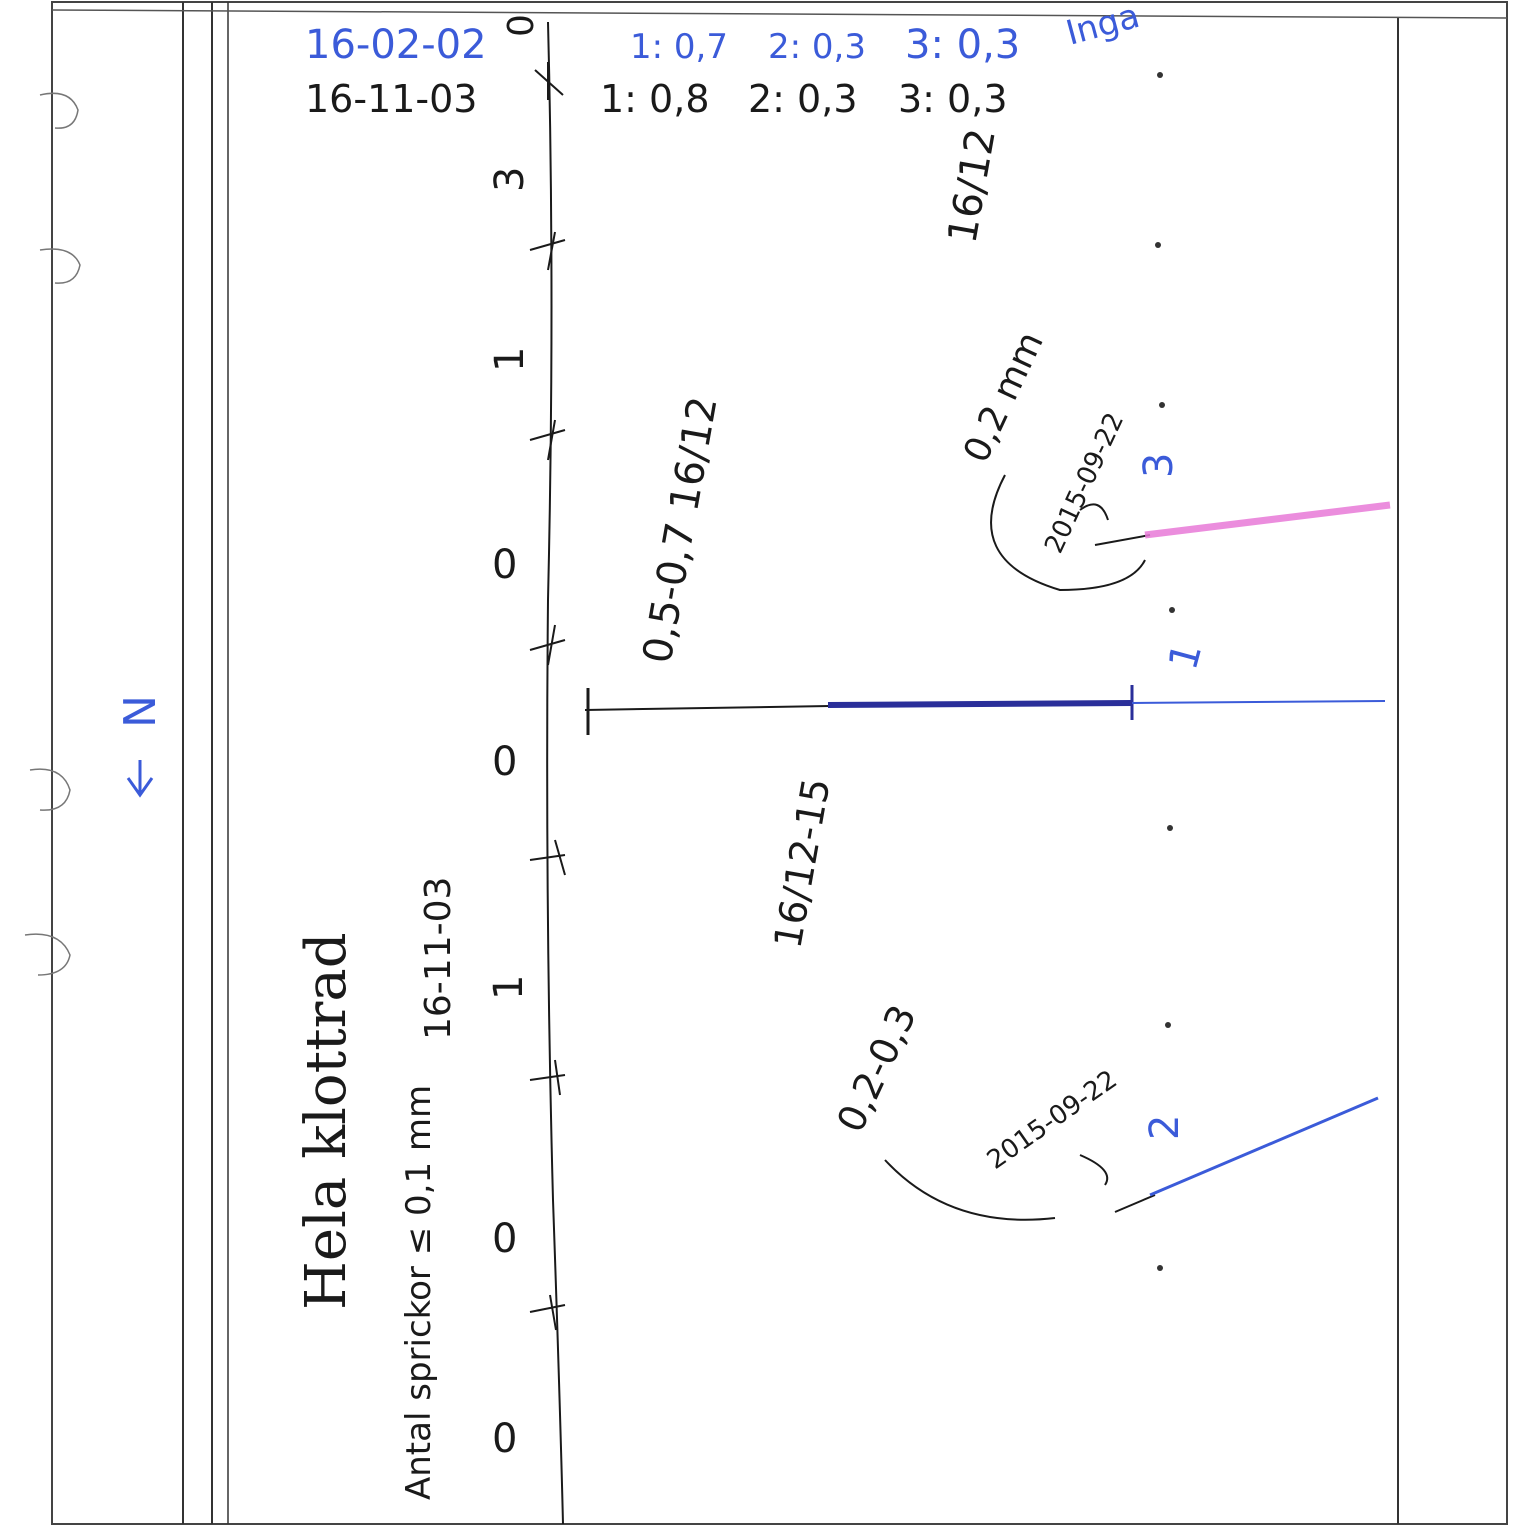 This screenshot has width=1515, height=1528. What do you see at coordinates (972, 186) in the screenshot?
I see `upper-date-annotation: 16/12` at bounding box center [972, 186].